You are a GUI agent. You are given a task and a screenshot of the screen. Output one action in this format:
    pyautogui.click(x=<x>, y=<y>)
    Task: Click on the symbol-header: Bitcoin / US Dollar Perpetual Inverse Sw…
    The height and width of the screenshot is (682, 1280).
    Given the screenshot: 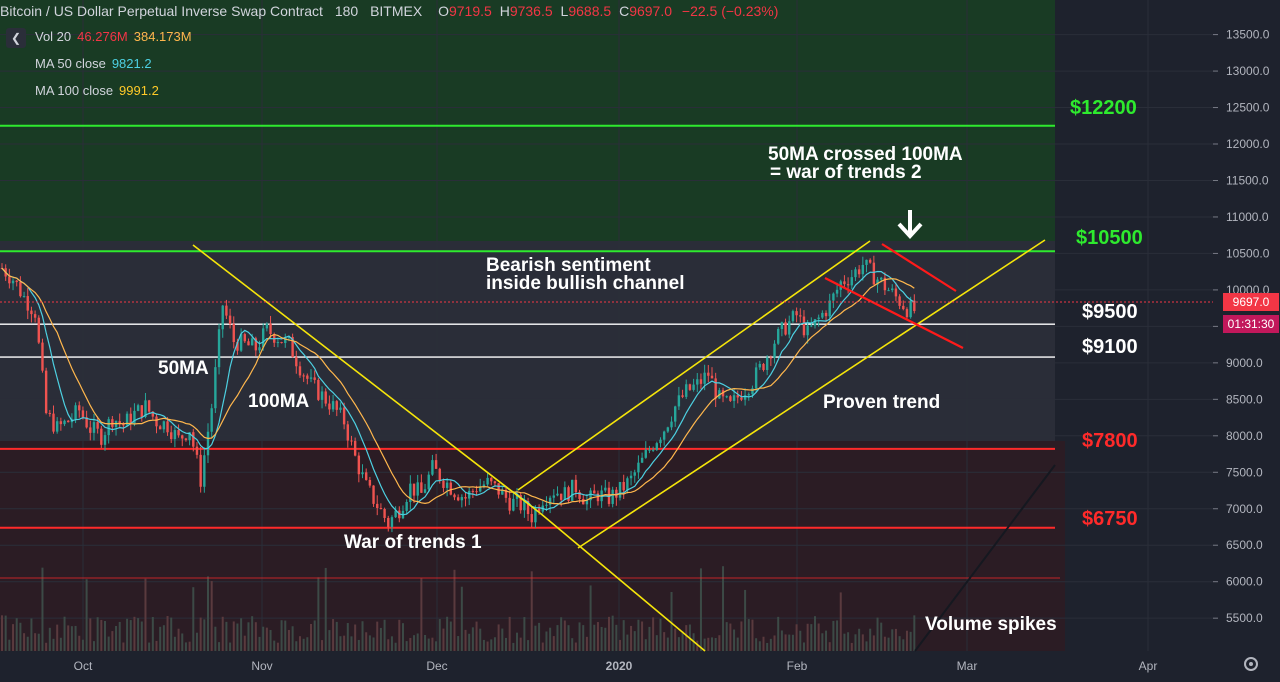 What is the action you would take?
    pyautogui.click(x=389, y=12)
    